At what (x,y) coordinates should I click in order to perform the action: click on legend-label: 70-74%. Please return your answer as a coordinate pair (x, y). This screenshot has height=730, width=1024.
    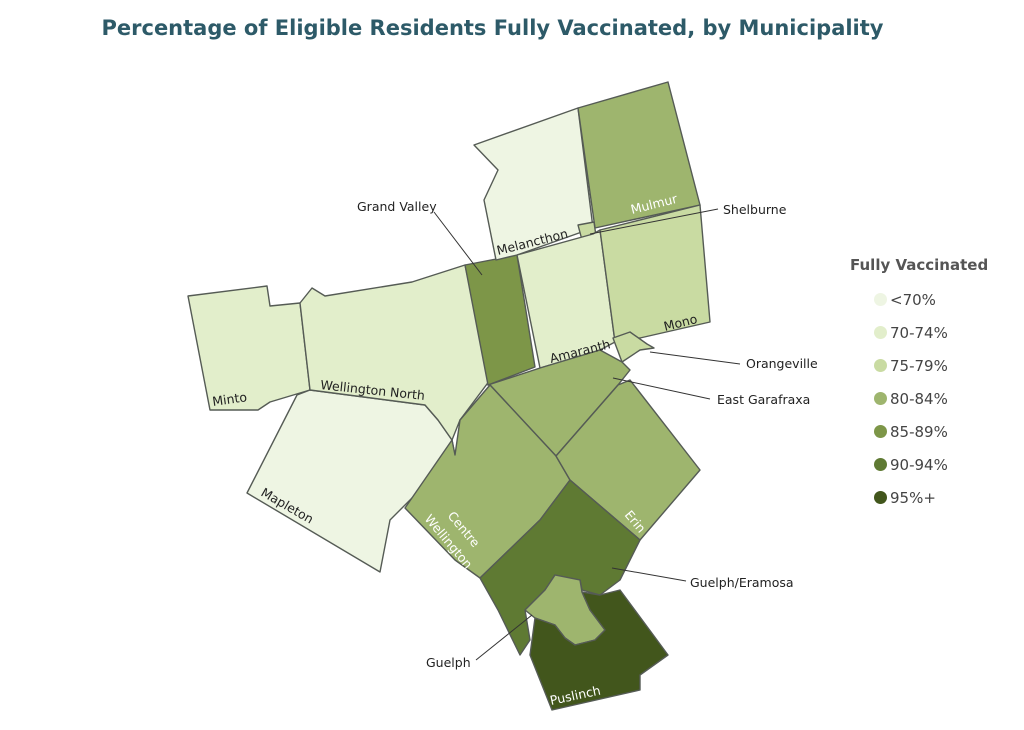
    Looking at the image, I should click on (919, 332).